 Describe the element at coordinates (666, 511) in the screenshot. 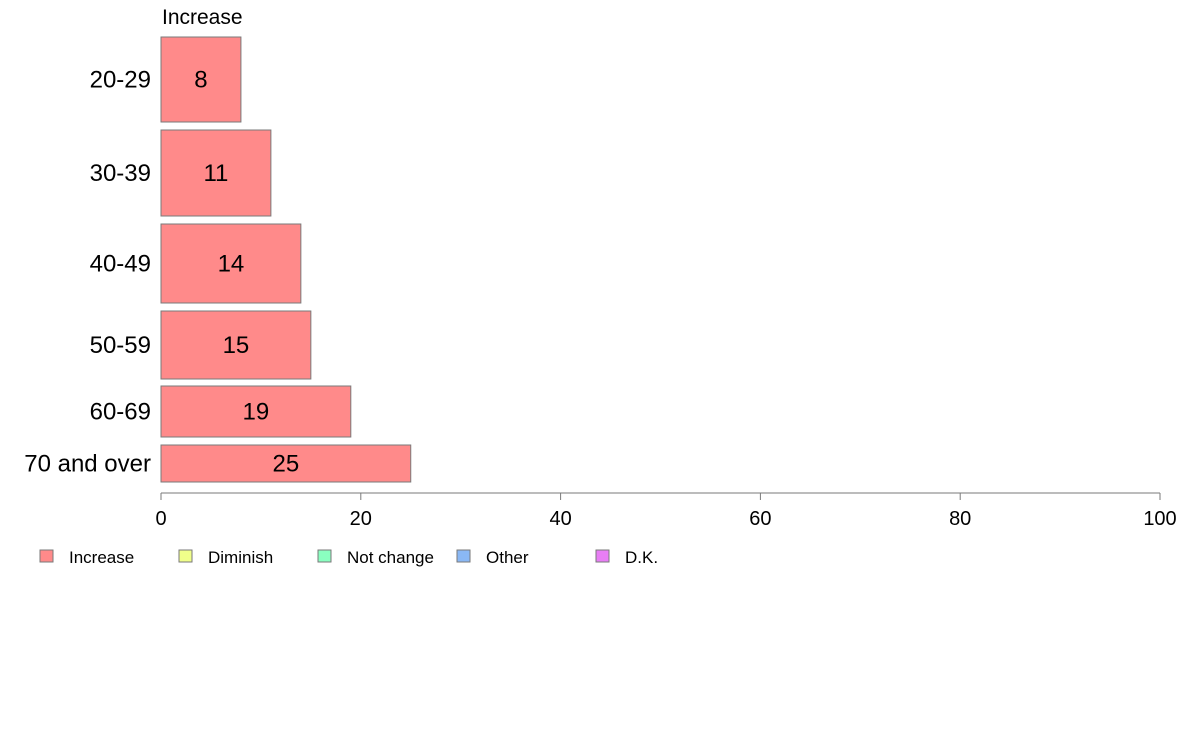

I see `x-axis: 0 20 40 60 80 100` at that location.